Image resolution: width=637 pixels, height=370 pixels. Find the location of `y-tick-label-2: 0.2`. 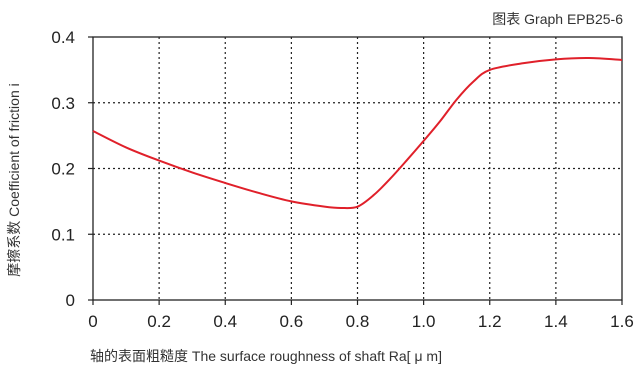

y-tick-label-2: 0.2 is located at coordinates (63, 169).